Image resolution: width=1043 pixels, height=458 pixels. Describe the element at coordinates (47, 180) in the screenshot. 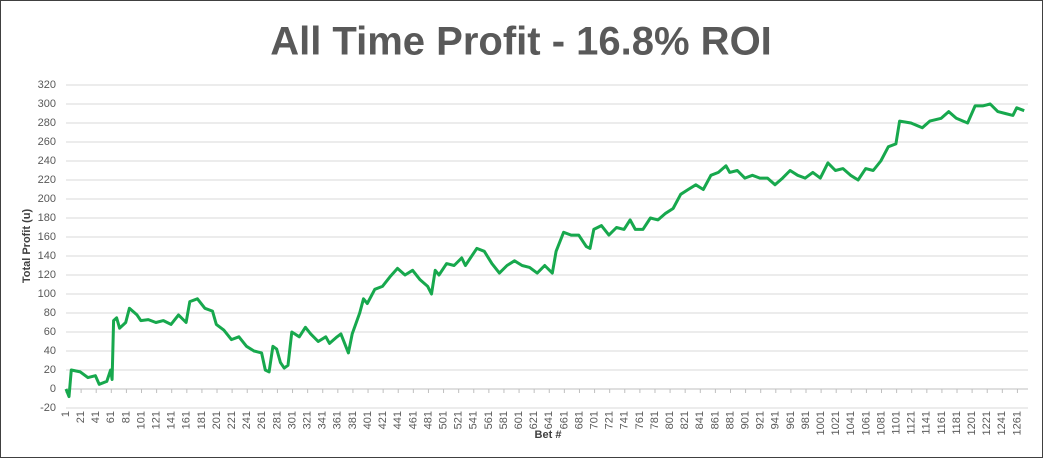

I see `y-tick-label: 220` at that location.